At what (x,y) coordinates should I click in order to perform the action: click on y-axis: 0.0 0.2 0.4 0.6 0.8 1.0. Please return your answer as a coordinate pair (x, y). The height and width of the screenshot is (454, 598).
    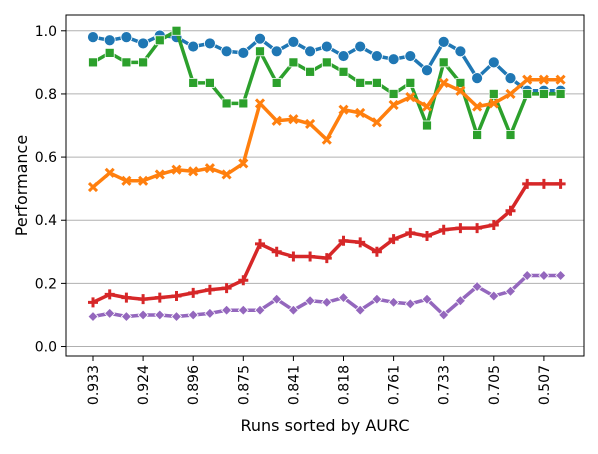
    Looking at the image, I should click on (50, 190).